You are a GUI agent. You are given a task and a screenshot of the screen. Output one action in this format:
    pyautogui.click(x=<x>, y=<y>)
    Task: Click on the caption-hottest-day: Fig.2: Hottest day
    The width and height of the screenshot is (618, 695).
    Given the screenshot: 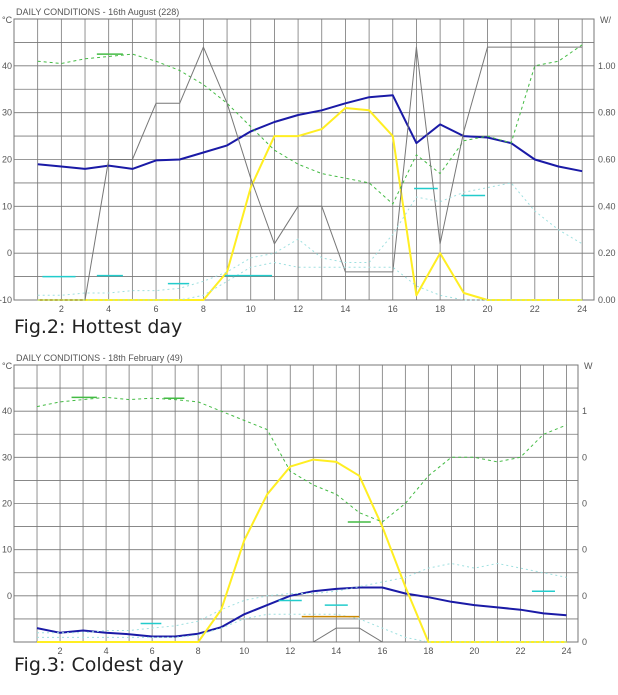 What is the action you would take?
    pyautogui.click(x=98, y=327)
    